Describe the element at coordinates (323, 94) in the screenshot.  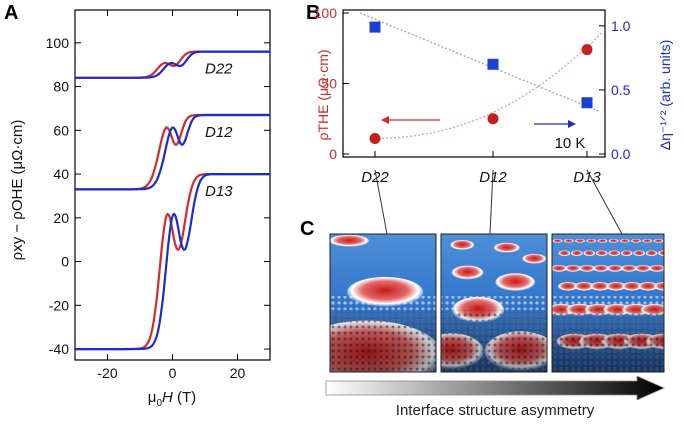
I see `left-axis-label: ρTHE (μΩ·cm)` at that location.